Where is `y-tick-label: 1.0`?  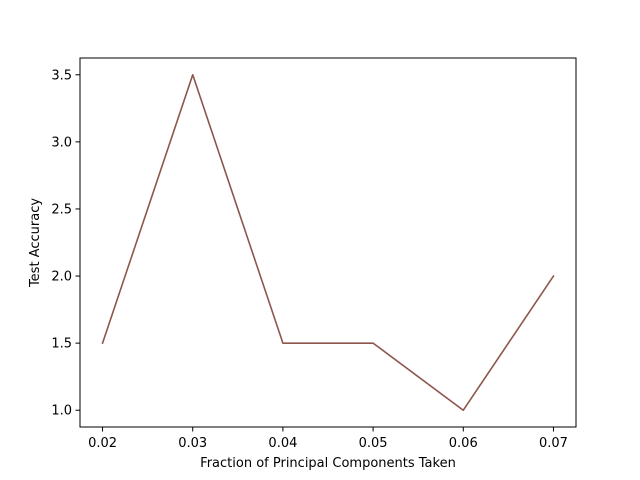
y-tick-label: 1.0 is located at coordinates (61, 411).